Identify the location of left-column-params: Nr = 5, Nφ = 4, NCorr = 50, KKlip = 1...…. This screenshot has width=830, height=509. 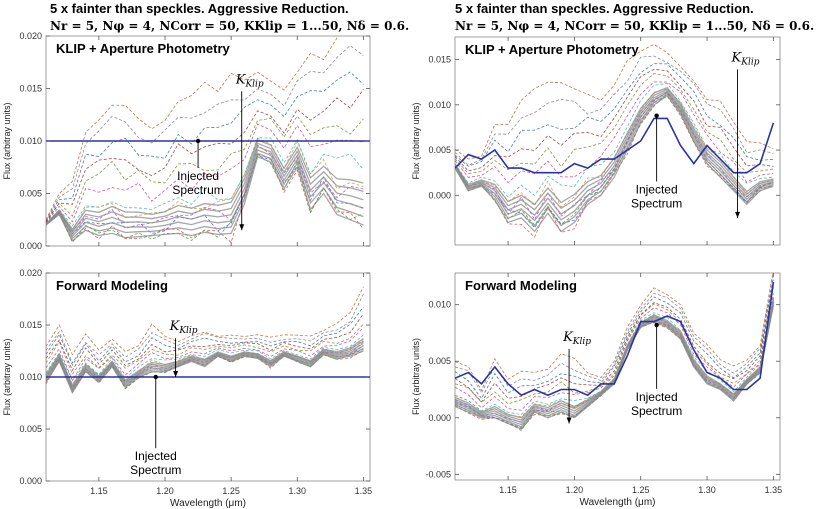
(230, 26).